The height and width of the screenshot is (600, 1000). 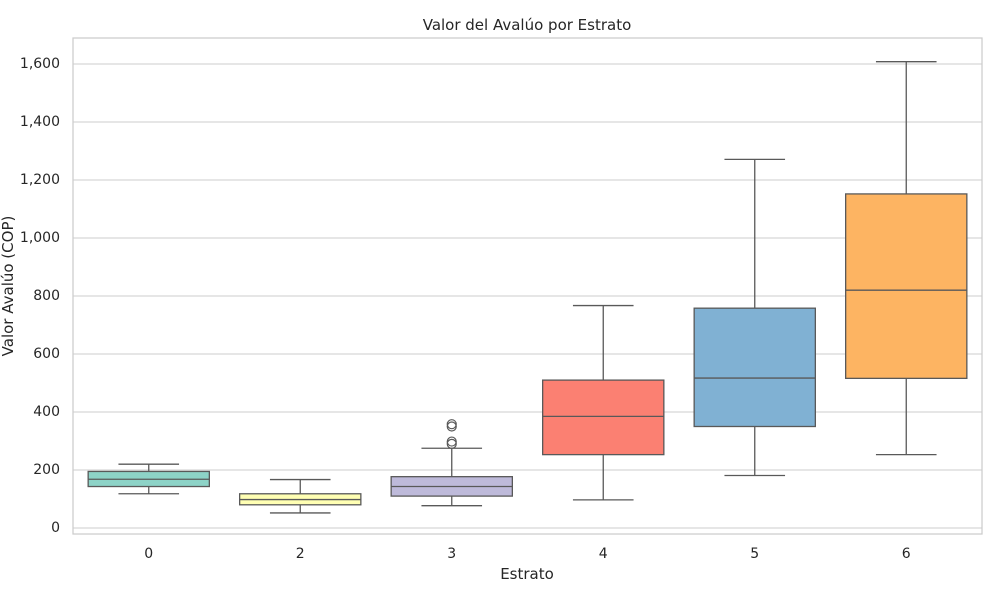 I want to click on x-axis-tick-labels: 0 2 3 4 5 6, so click(x=527, y=554).